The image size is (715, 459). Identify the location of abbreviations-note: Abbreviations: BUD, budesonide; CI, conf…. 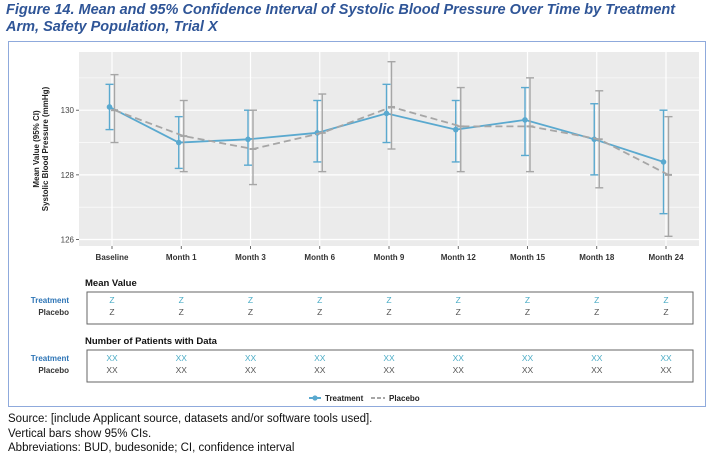
(151, 448).